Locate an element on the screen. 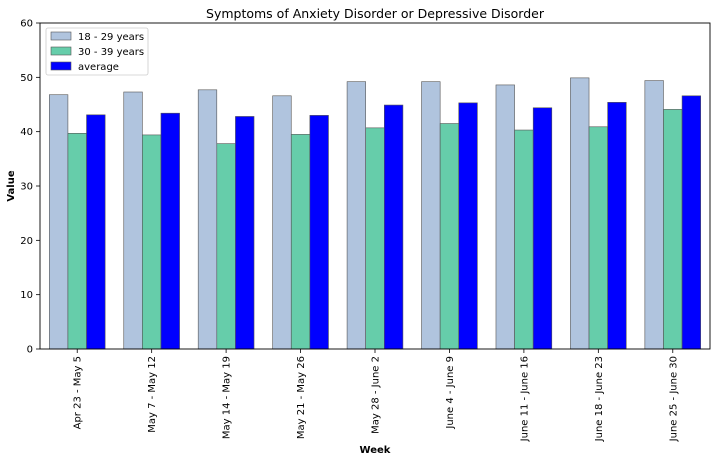 Image resolution: width=717 pixels, height=462 pixels. y-tick-label: 60 is located at coordinates (26, 24).